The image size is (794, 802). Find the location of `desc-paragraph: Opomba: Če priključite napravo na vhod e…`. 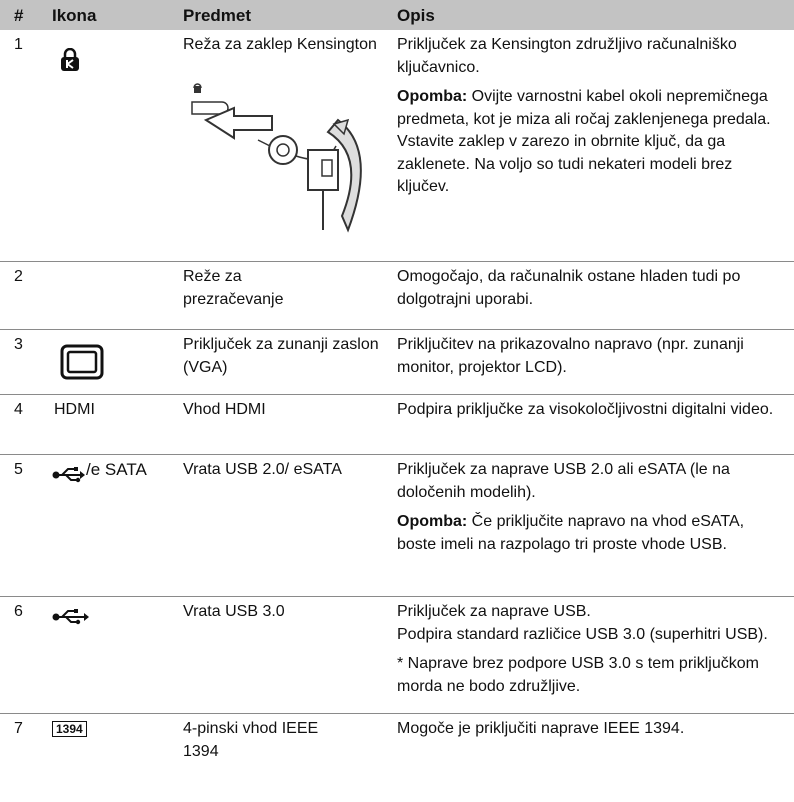

desc-paragraph: Opomba: Če priključite napravo na vhod e… is located at coordinates (592, 533).